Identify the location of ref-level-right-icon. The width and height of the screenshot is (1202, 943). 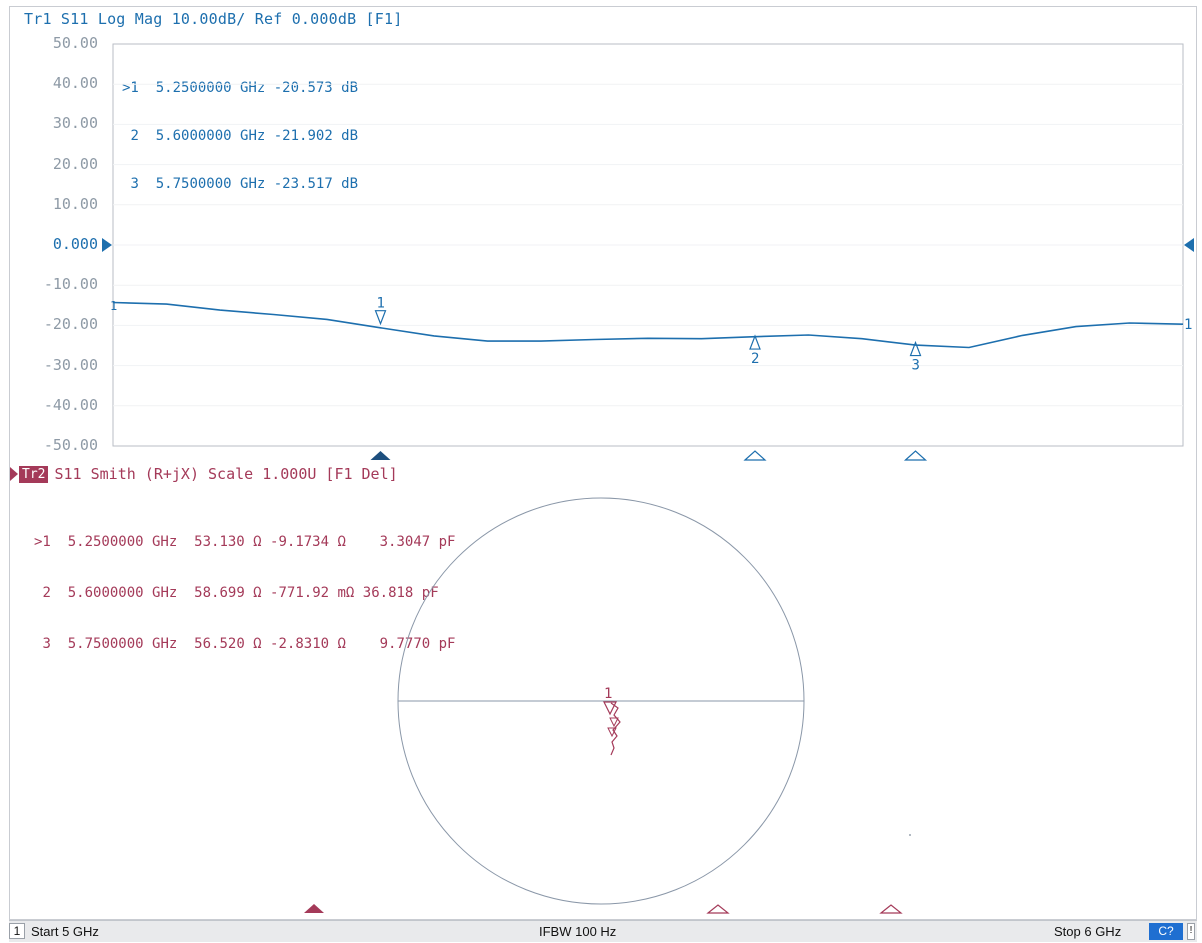
(1189, 245).